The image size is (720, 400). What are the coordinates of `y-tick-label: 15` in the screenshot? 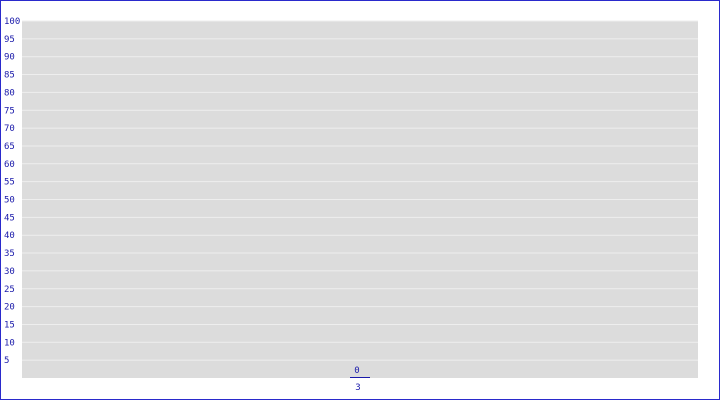 It's located at (9, 325).